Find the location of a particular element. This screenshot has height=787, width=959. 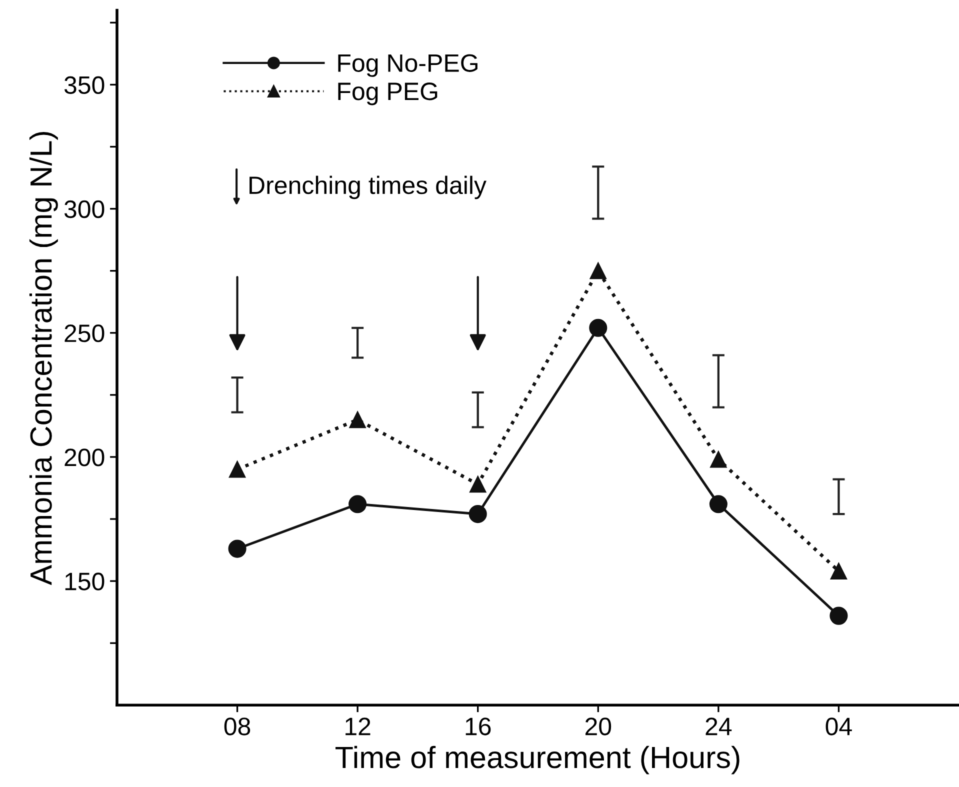

y-tick-label: 300 is located at coordinates (84, 209).